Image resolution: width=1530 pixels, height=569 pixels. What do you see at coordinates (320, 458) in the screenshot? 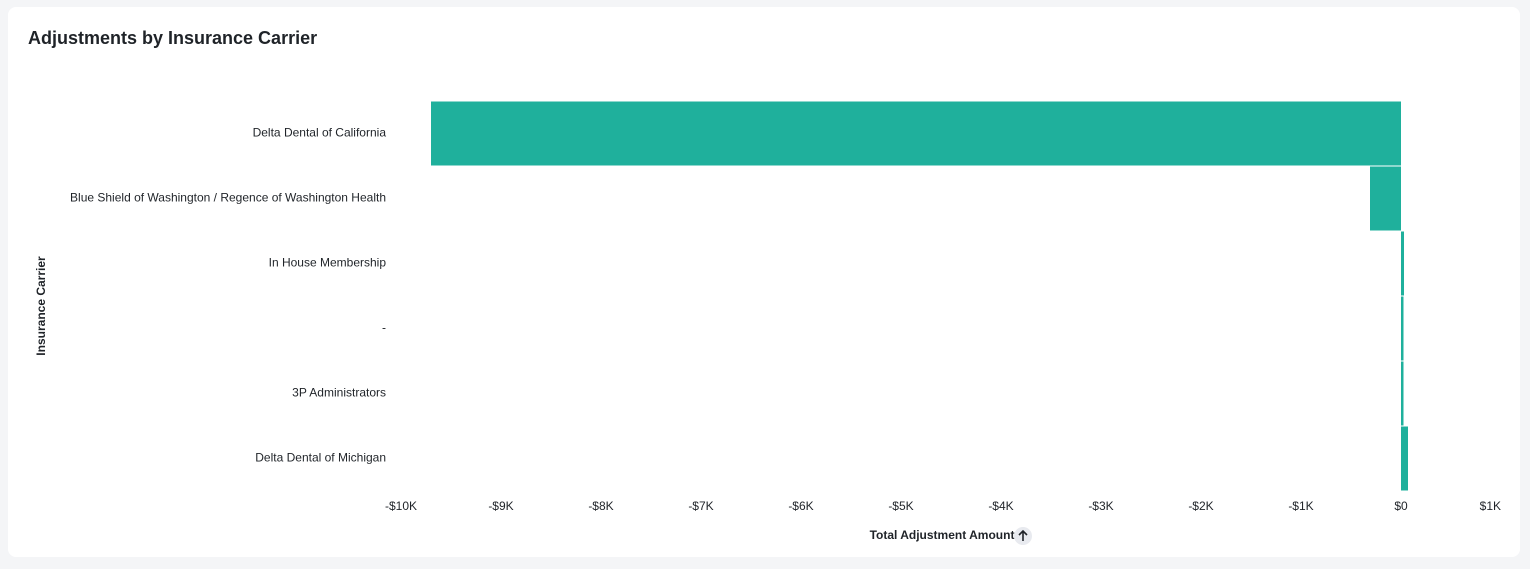
I see `y-tick-label: Delta Dental of Michigan` at bounding box center [320, 458].